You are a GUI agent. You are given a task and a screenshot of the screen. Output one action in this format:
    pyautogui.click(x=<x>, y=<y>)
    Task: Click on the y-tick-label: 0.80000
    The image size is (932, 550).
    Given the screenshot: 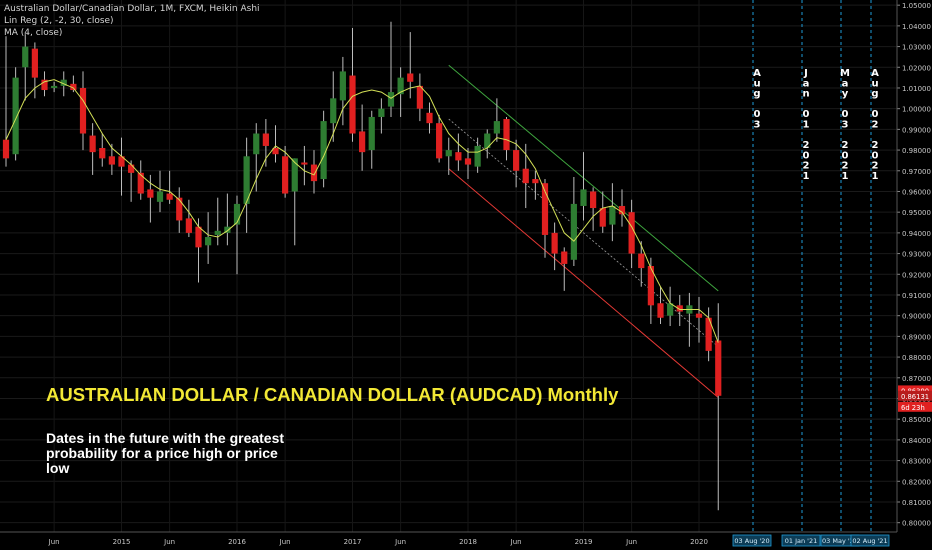 What is the action you would take?
    pyautogui.click(x=916, y=524)
    